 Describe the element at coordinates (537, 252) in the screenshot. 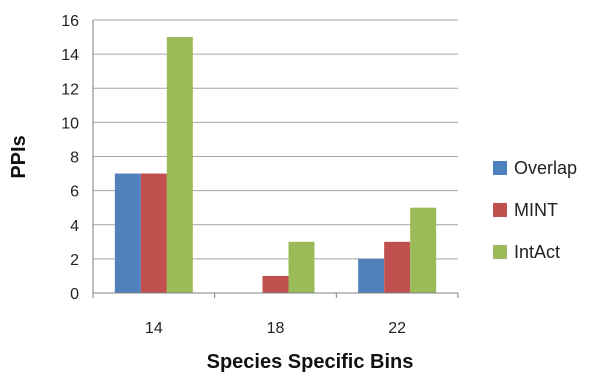

I see `legend-label-intact: IntAct` at that location.